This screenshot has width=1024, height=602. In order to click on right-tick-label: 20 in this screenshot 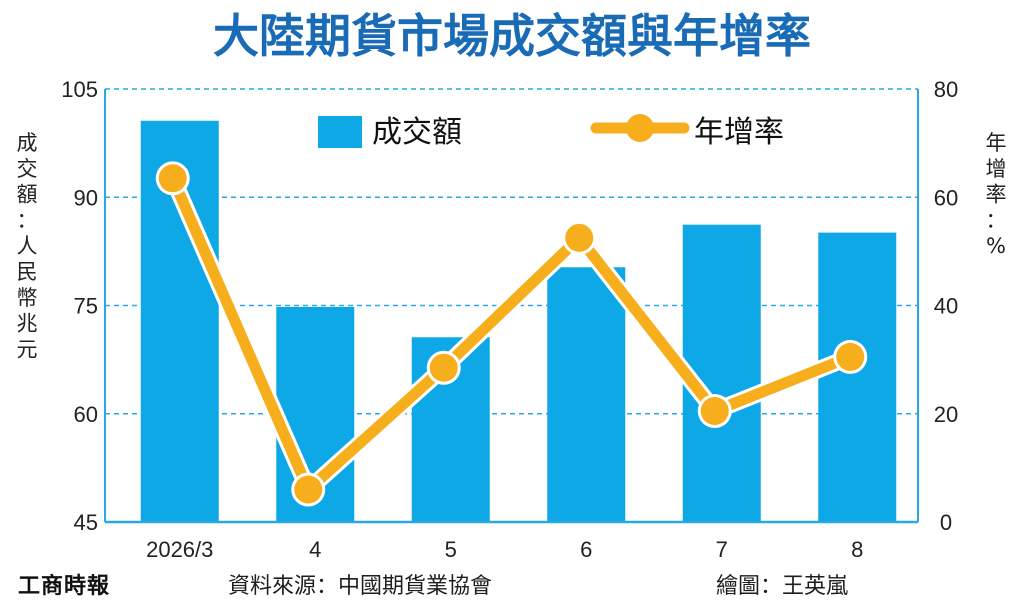, I will do `click(946, 414)`.